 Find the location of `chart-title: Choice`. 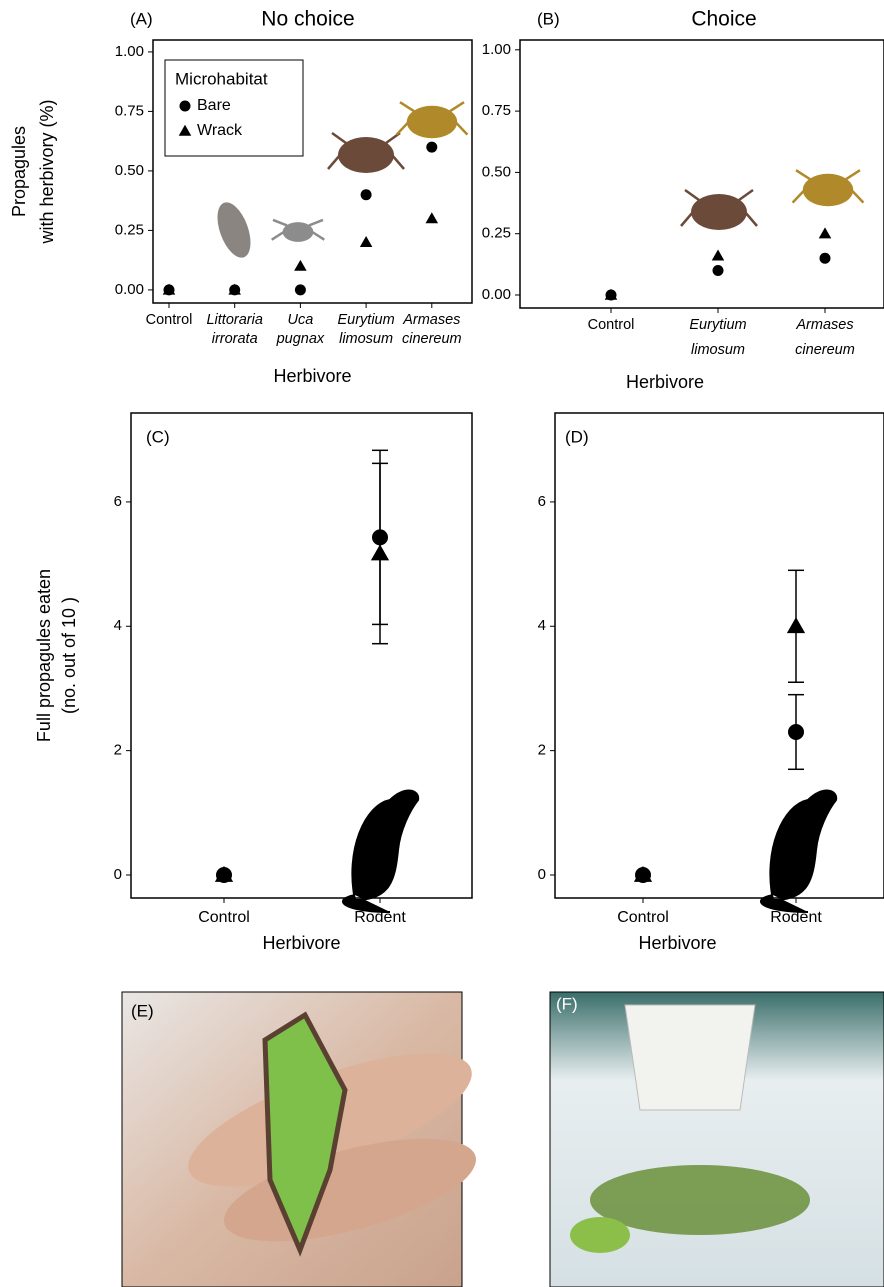

chart-title: Choice is located at coordinates (723, 19).